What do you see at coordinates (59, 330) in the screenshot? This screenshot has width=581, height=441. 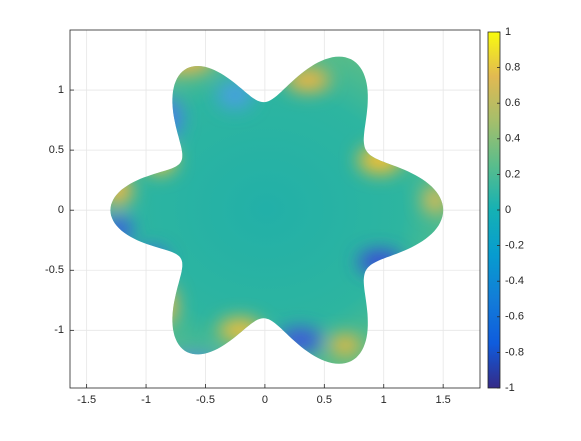 I see `y-tick-label: -1` at bounding box center [59, 330].